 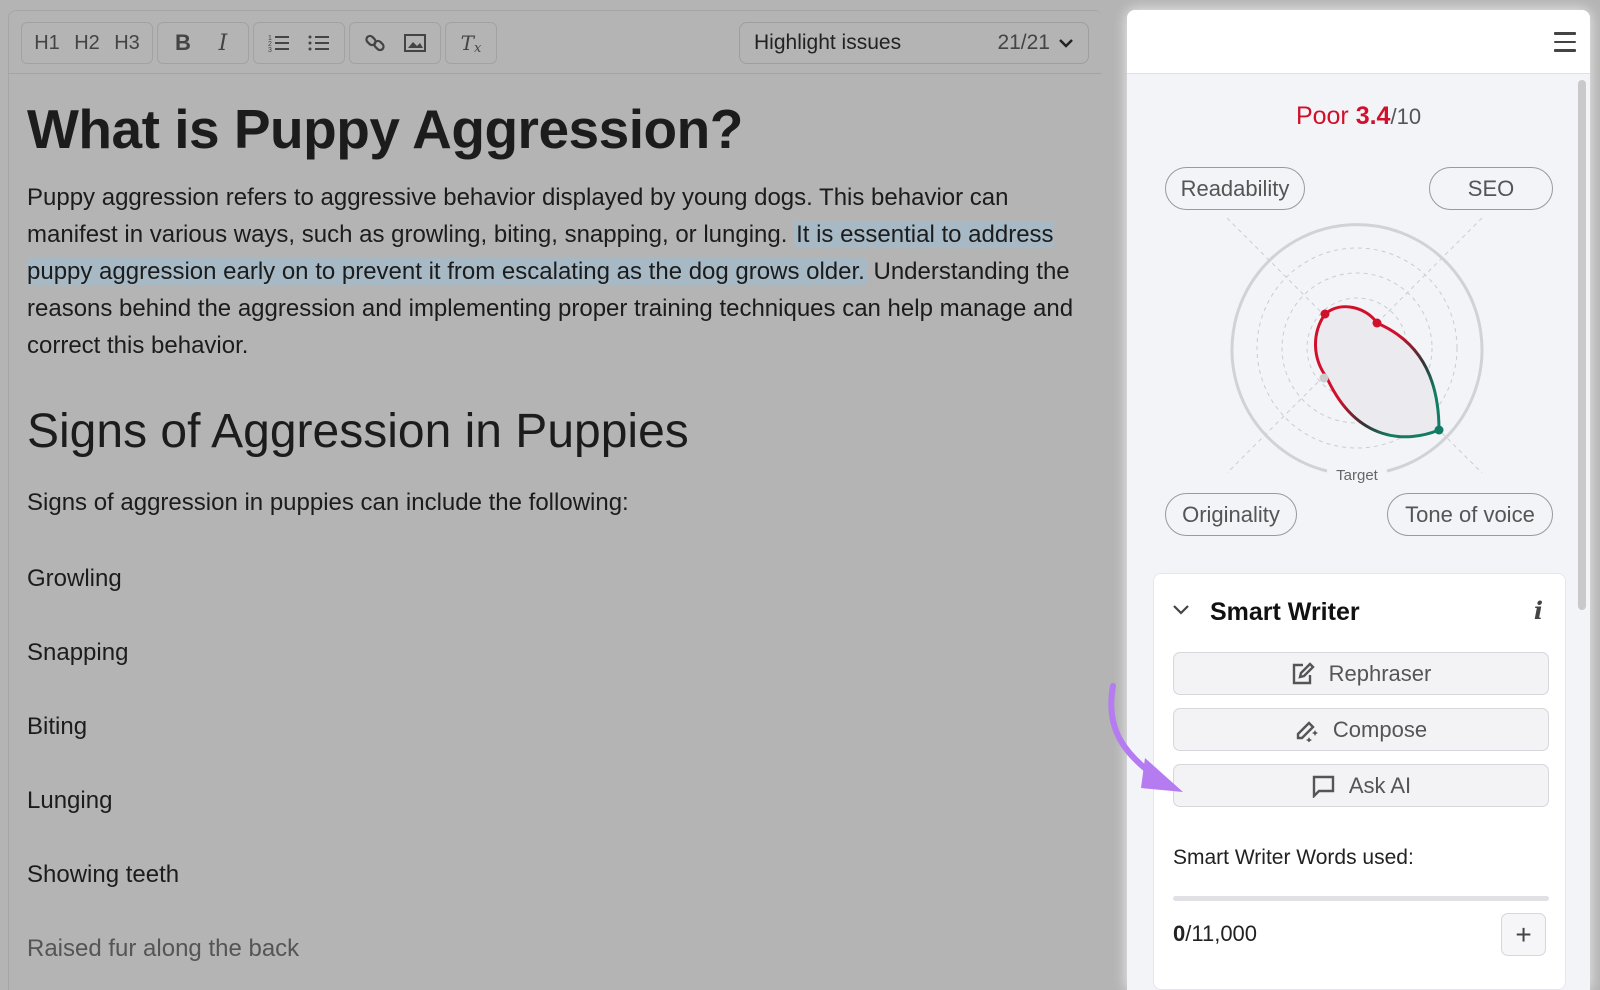 What do you see at coordinates (1221, 933) in the screenshot?
I see `limit-value: /11,000` at bounding box center [1221, 933].